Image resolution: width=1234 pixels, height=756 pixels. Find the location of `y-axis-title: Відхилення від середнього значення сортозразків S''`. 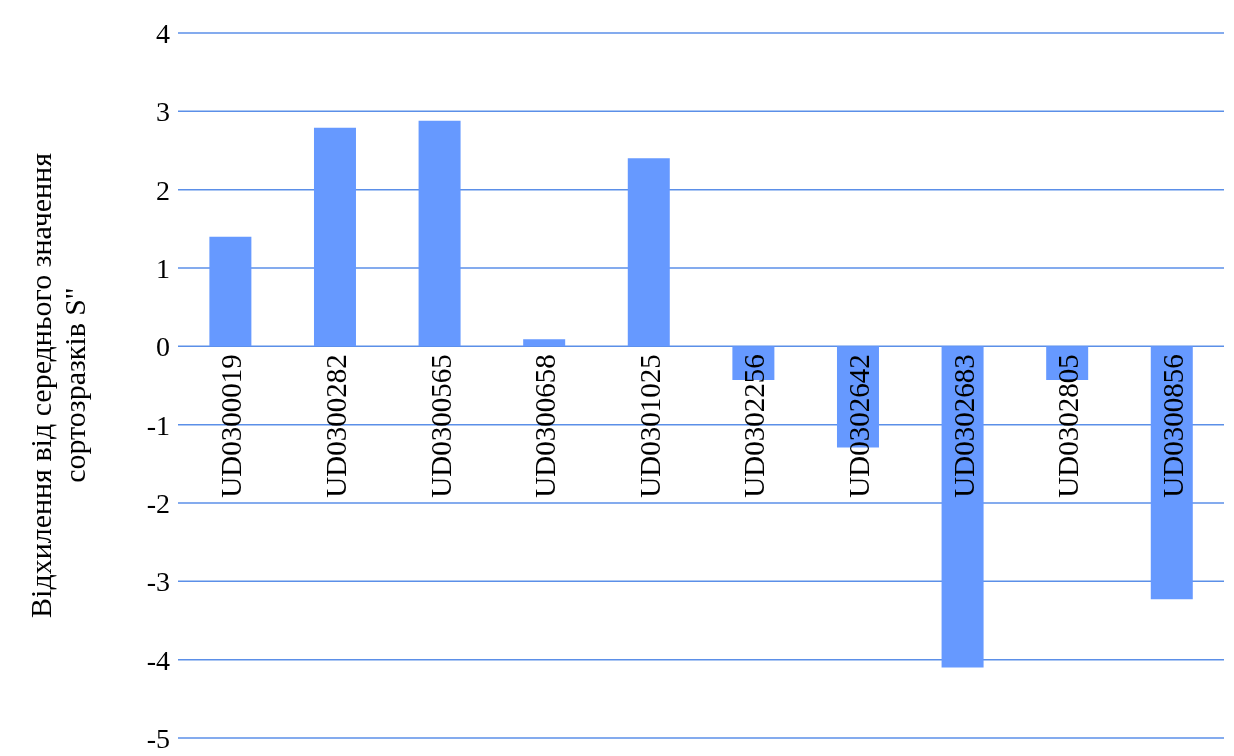

y-axis-title: Відхилення від середнього значення сортозразків S'' is located at coordinates (57, 385).